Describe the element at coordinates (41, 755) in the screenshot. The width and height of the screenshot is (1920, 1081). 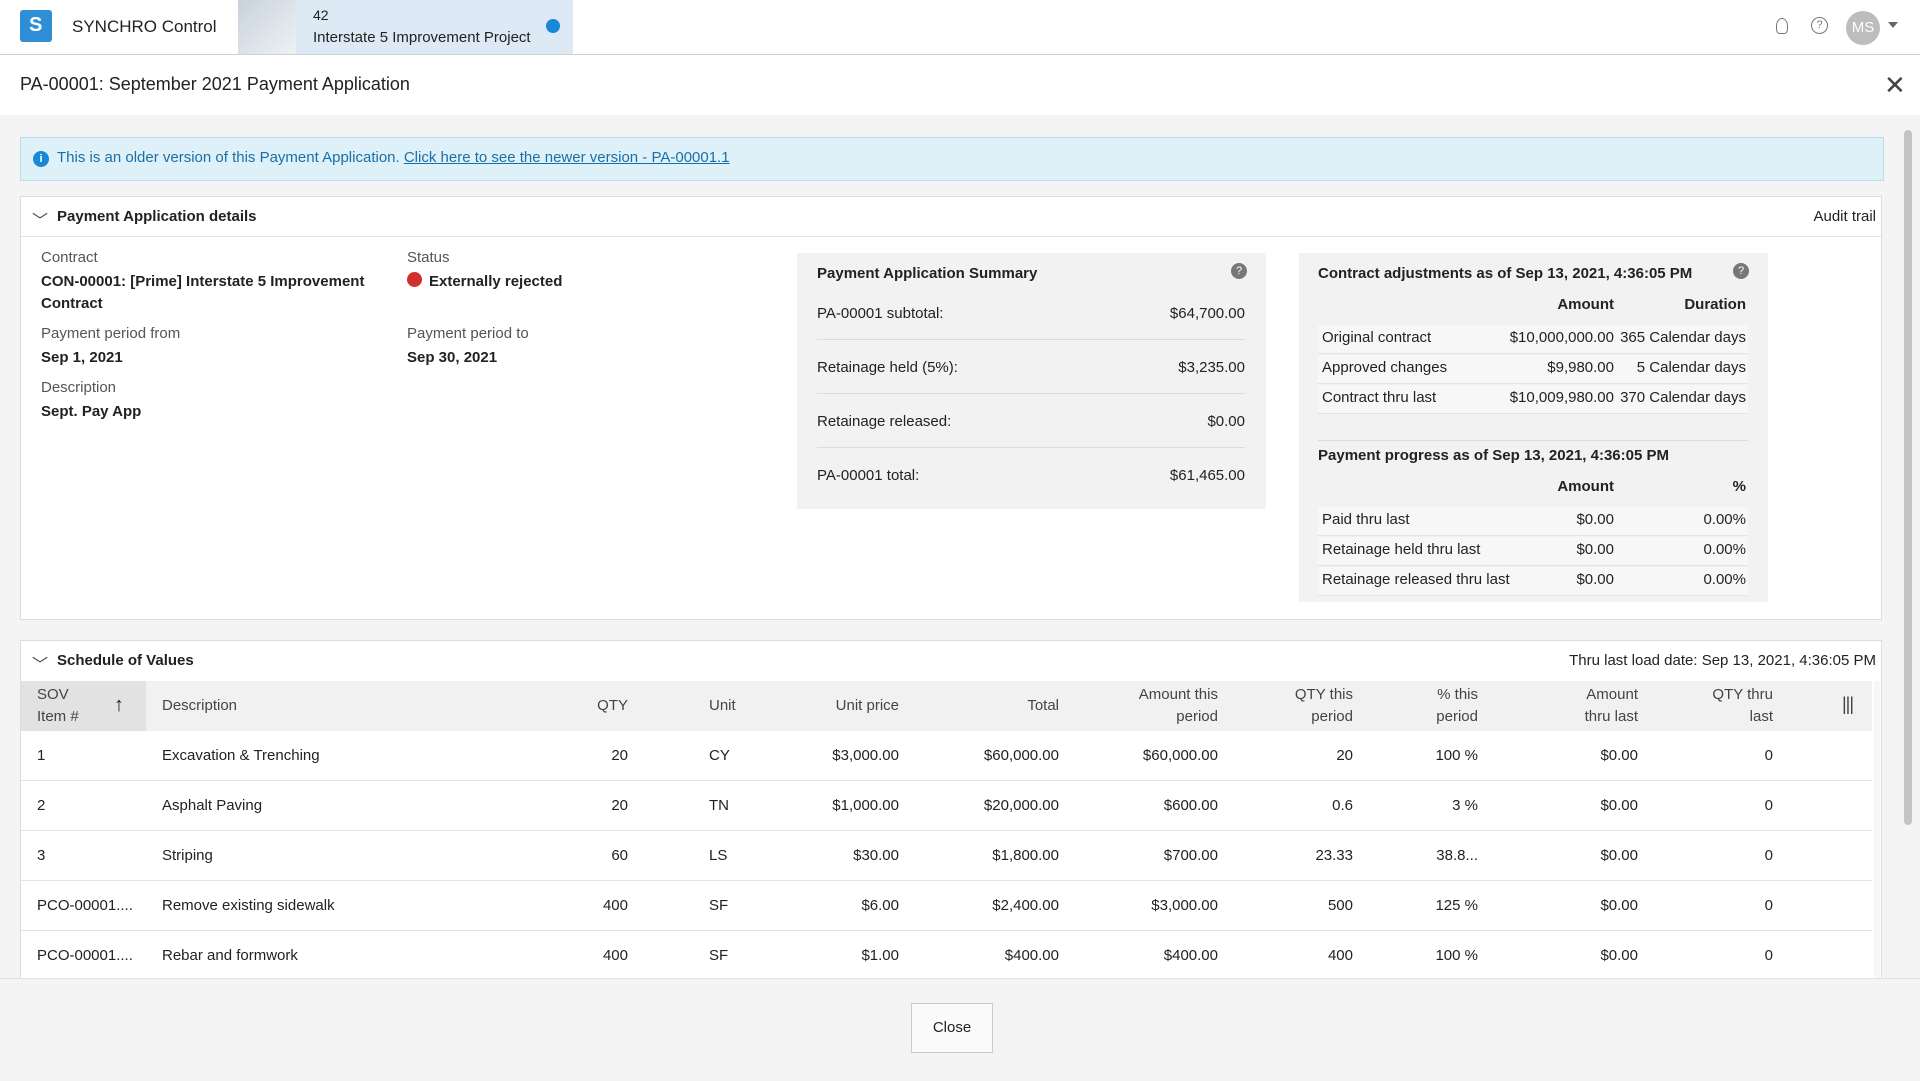
I see `cell: 1` at that location.